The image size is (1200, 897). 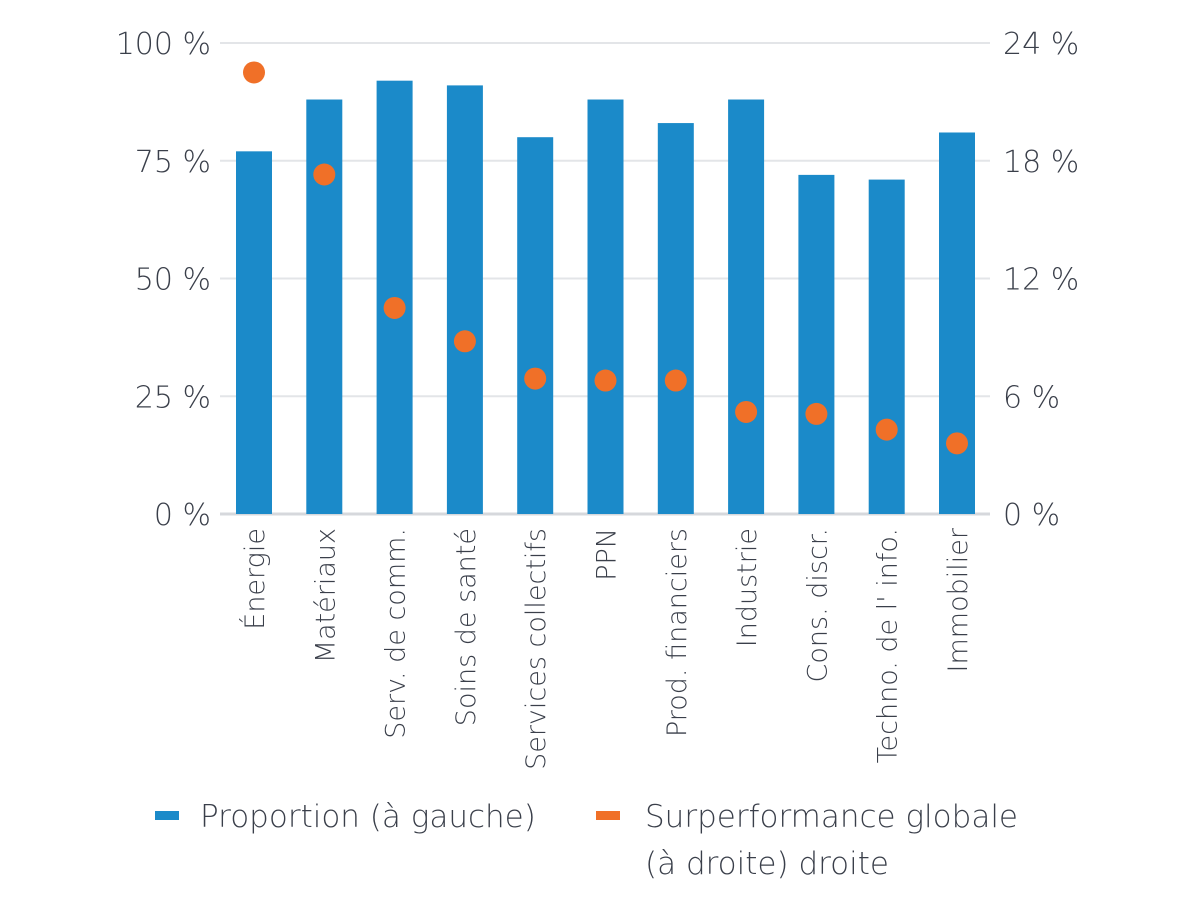 What do you see at coordinates (255, 579) in the screenshot?
I see `category-label: Énergie` at bounding box center [255, 579].